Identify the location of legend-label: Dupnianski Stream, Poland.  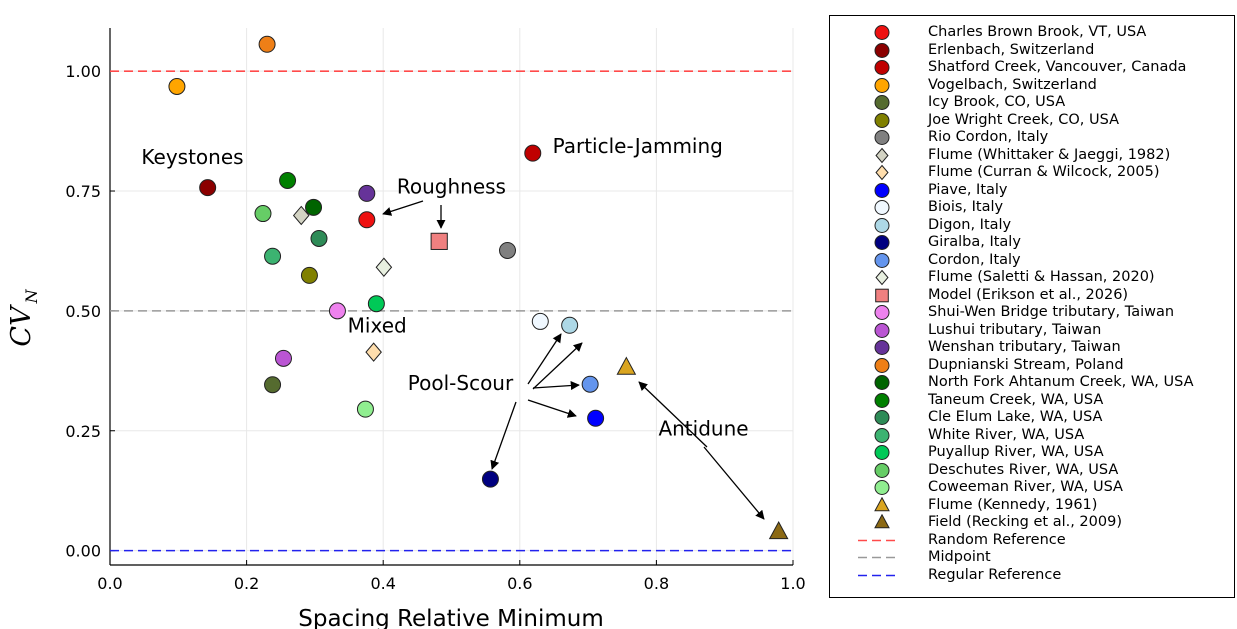
(1026, 364).